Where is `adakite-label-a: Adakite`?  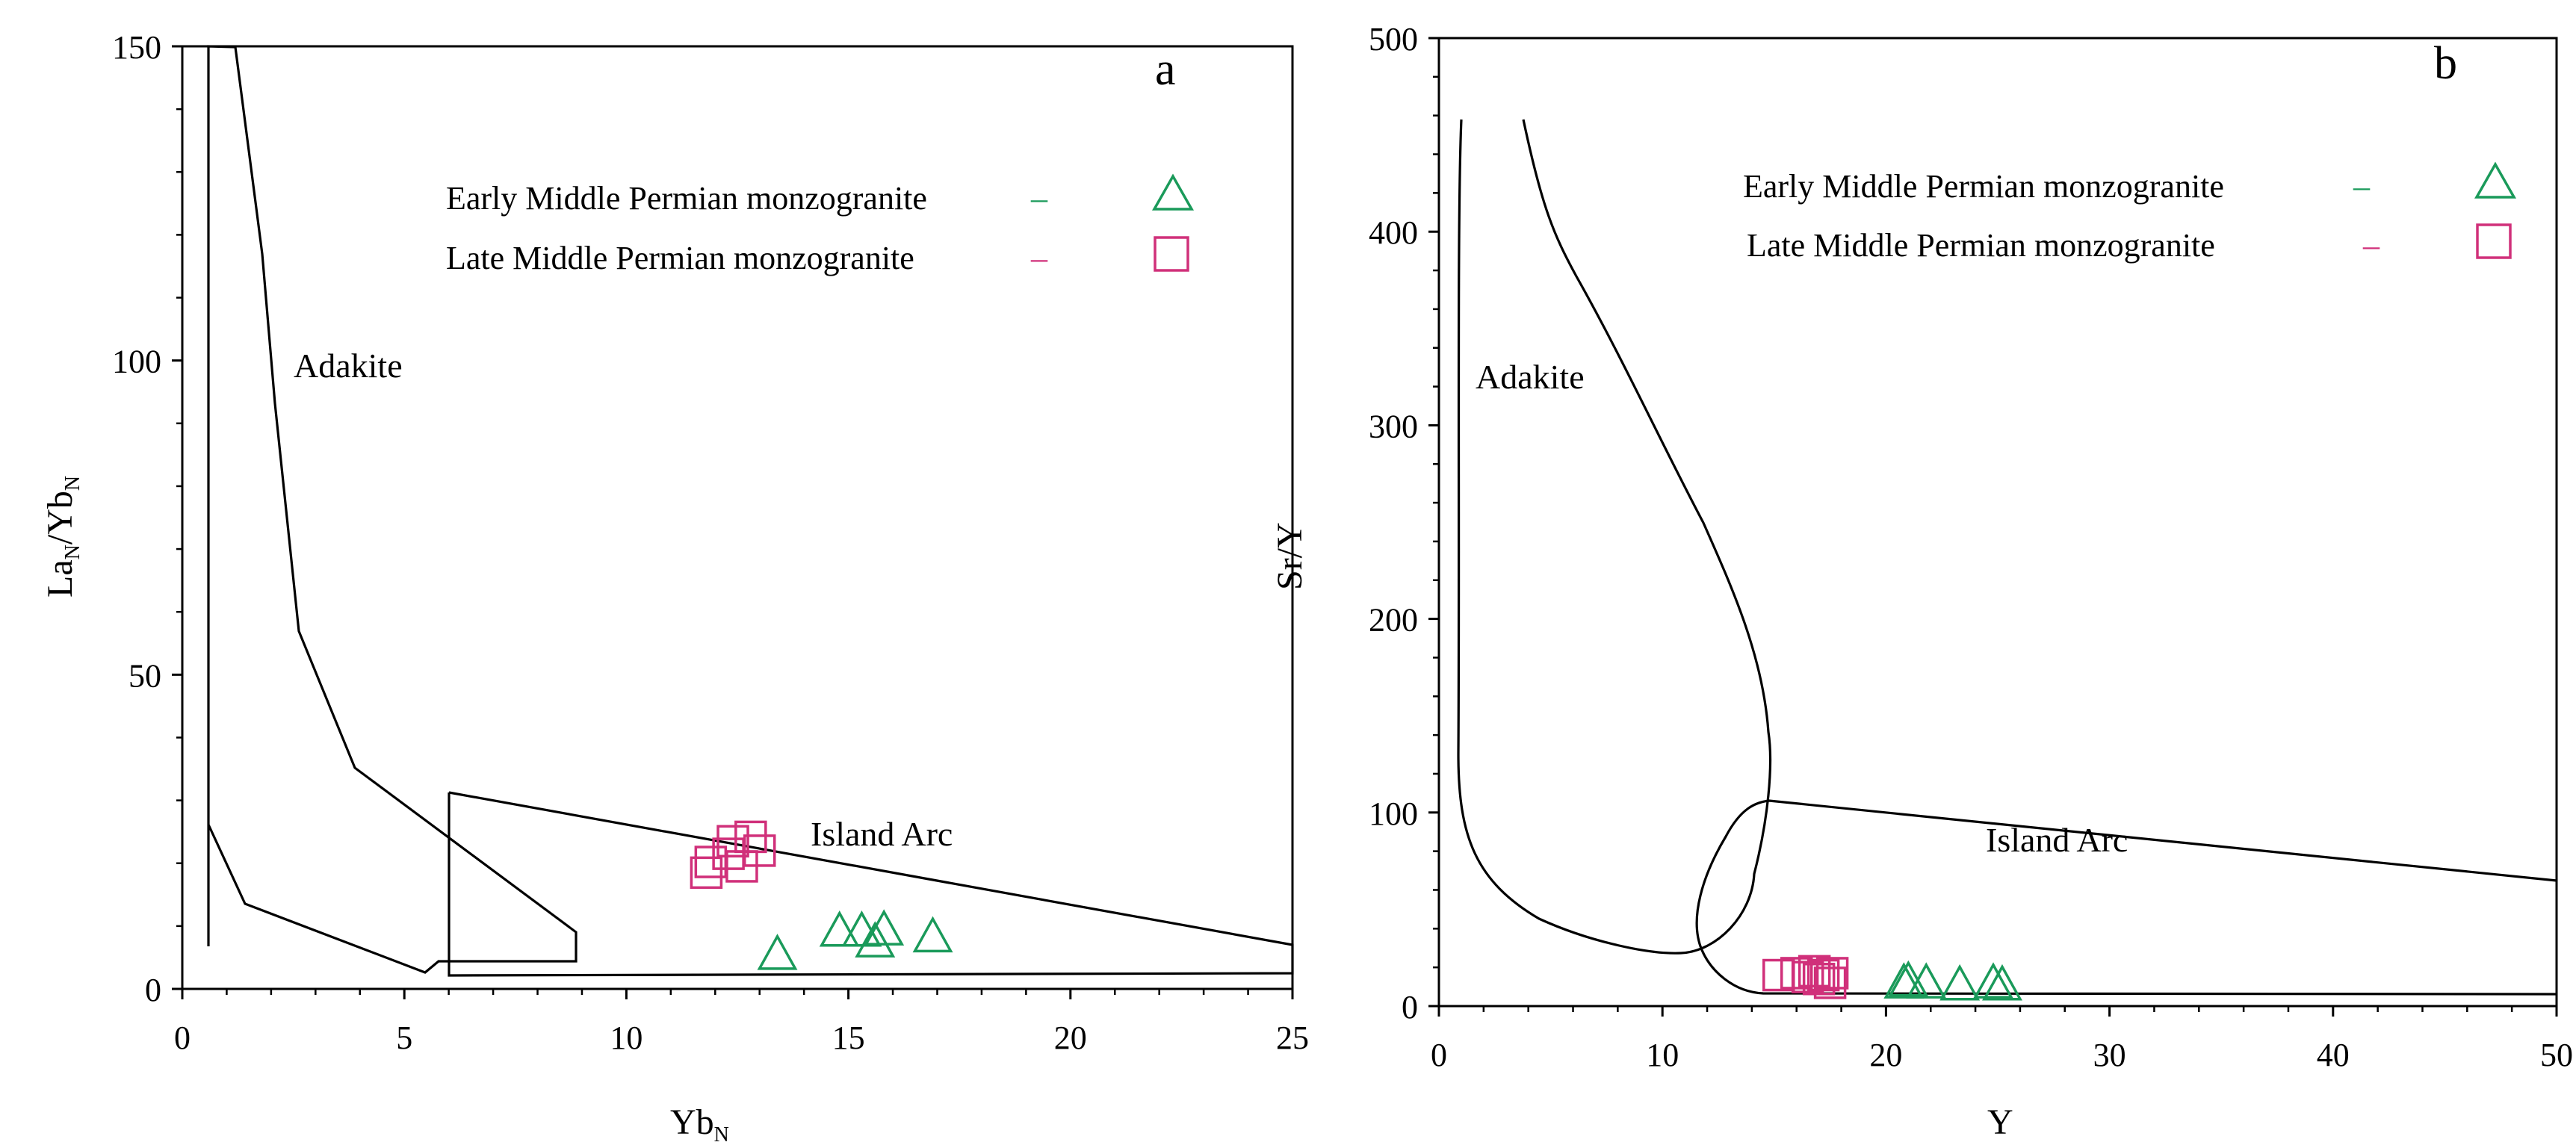 adakite-label-a: Adakite is located at coordinates (348, 366).